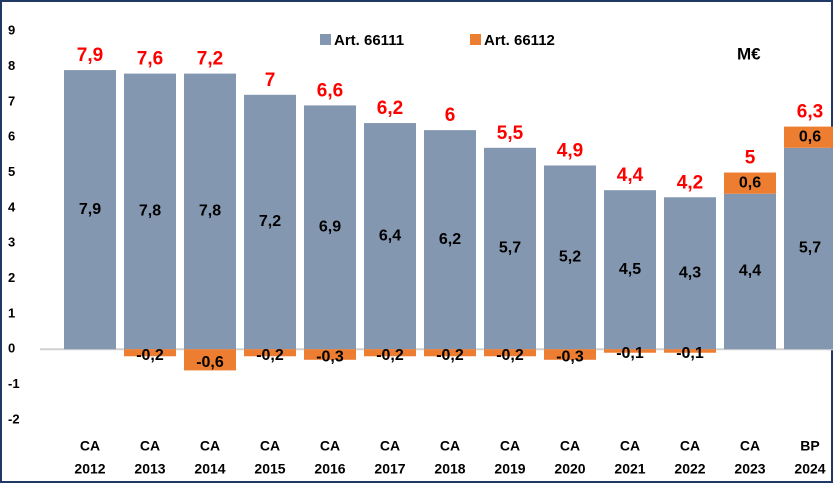 This screenshot has width=833, height=483. I want to click on total-label: 6, so click(450, 115).